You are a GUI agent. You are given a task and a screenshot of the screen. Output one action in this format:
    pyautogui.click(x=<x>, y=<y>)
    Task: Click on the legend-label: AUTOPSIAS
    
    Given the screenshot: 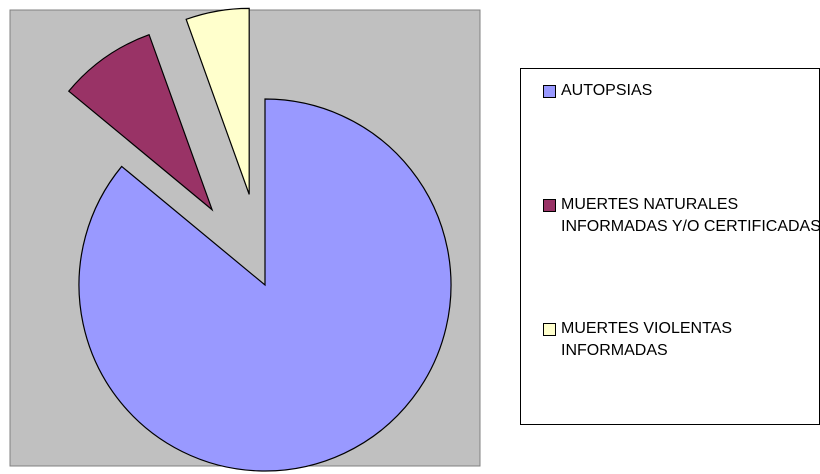 What is the action you would take?
    pyautogui.click(x=607, y=90)
    